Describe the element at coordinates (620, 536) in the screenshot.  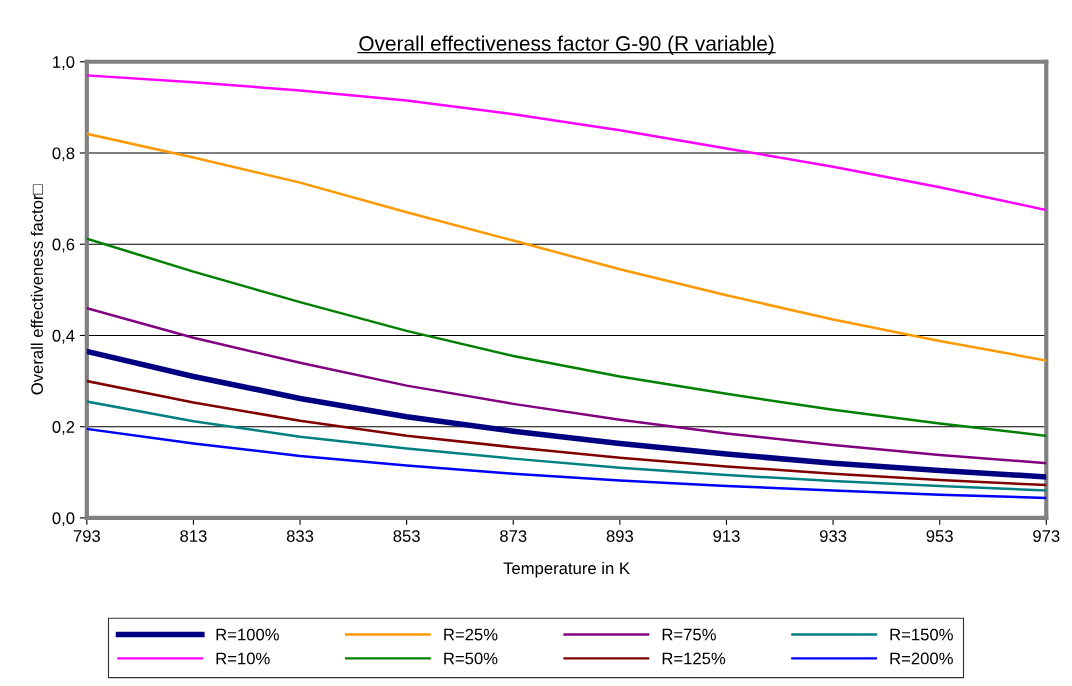
I see `x-tick-label: 893` at that location.